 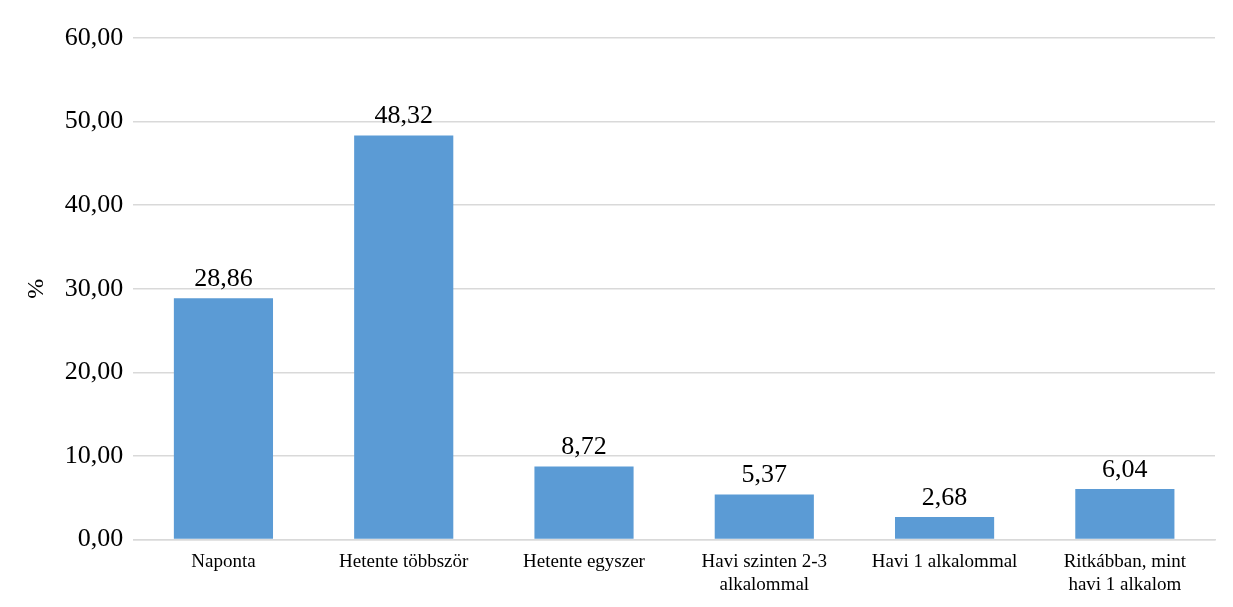 I want to click on data-label: 6,04, so click(x=1125, y=468).